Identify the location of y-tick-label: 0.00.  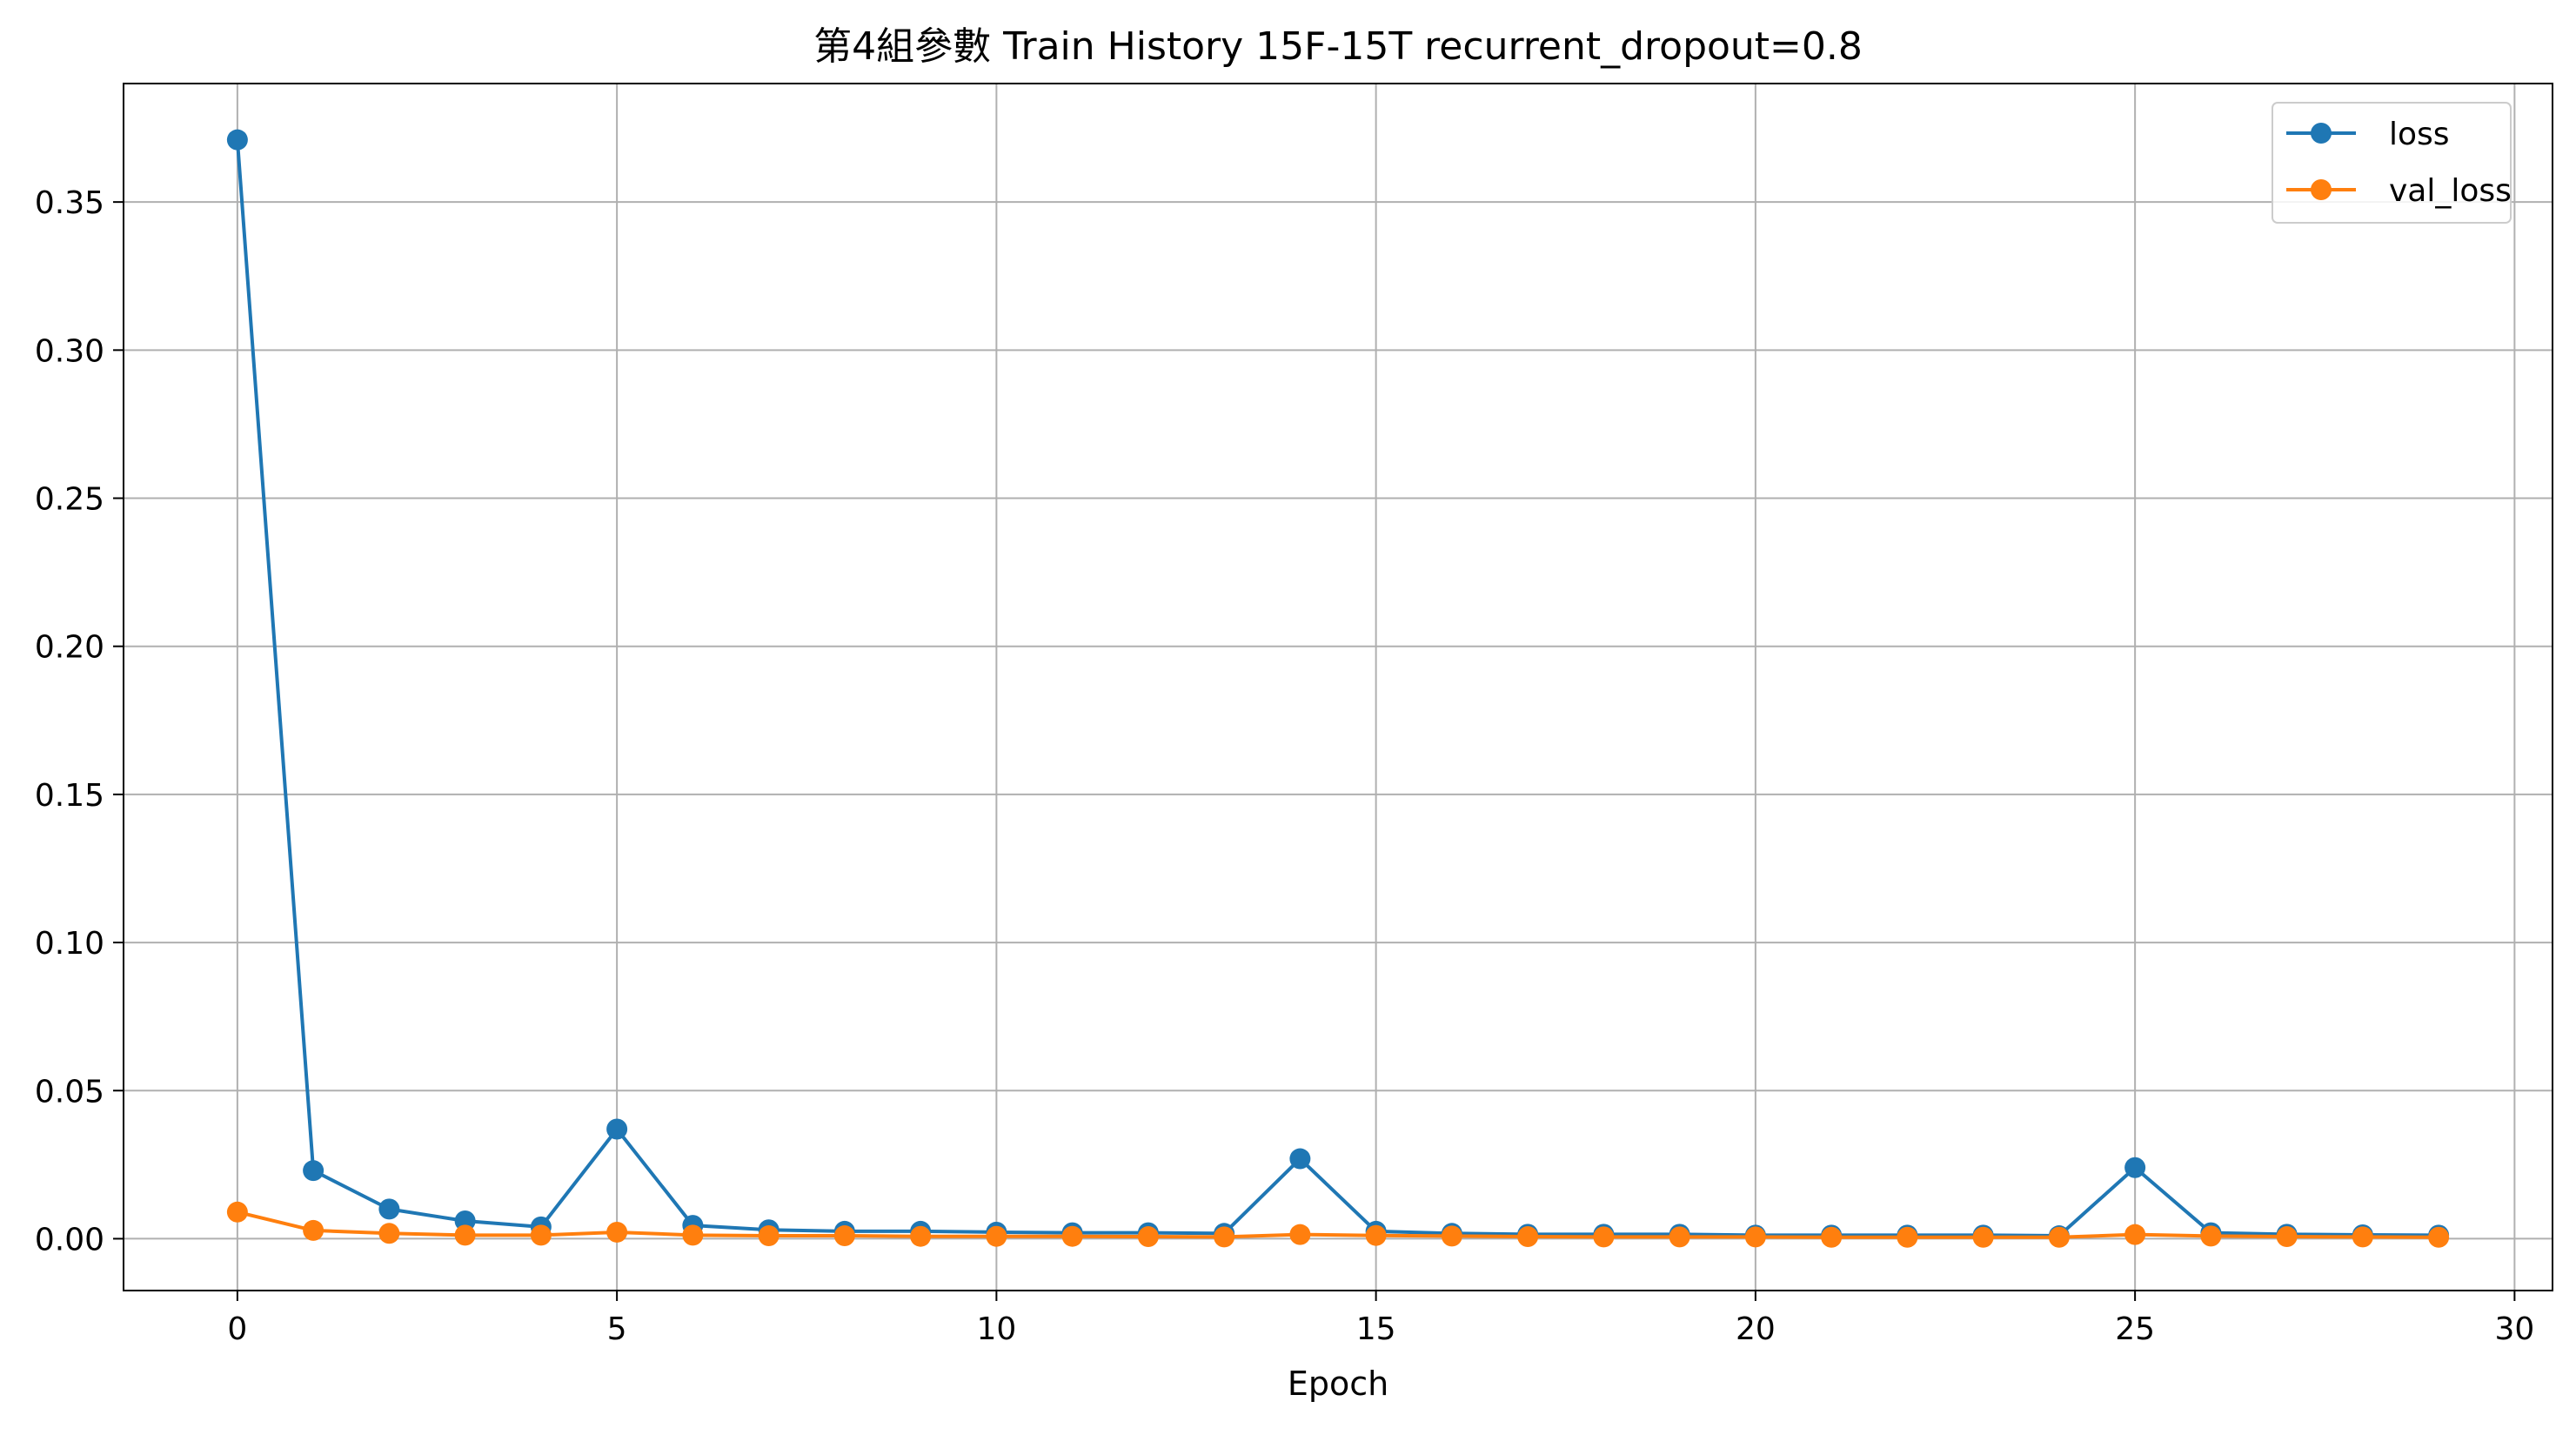
(69, 1239).